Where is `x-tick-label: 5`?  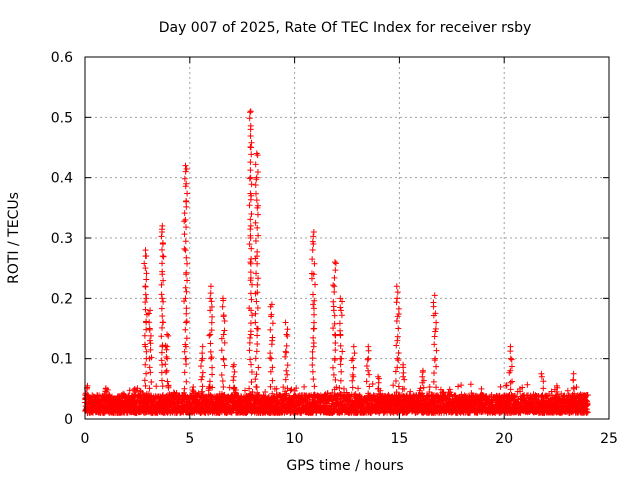 x-tick-label: 5 is located at coordinates (189, 439).